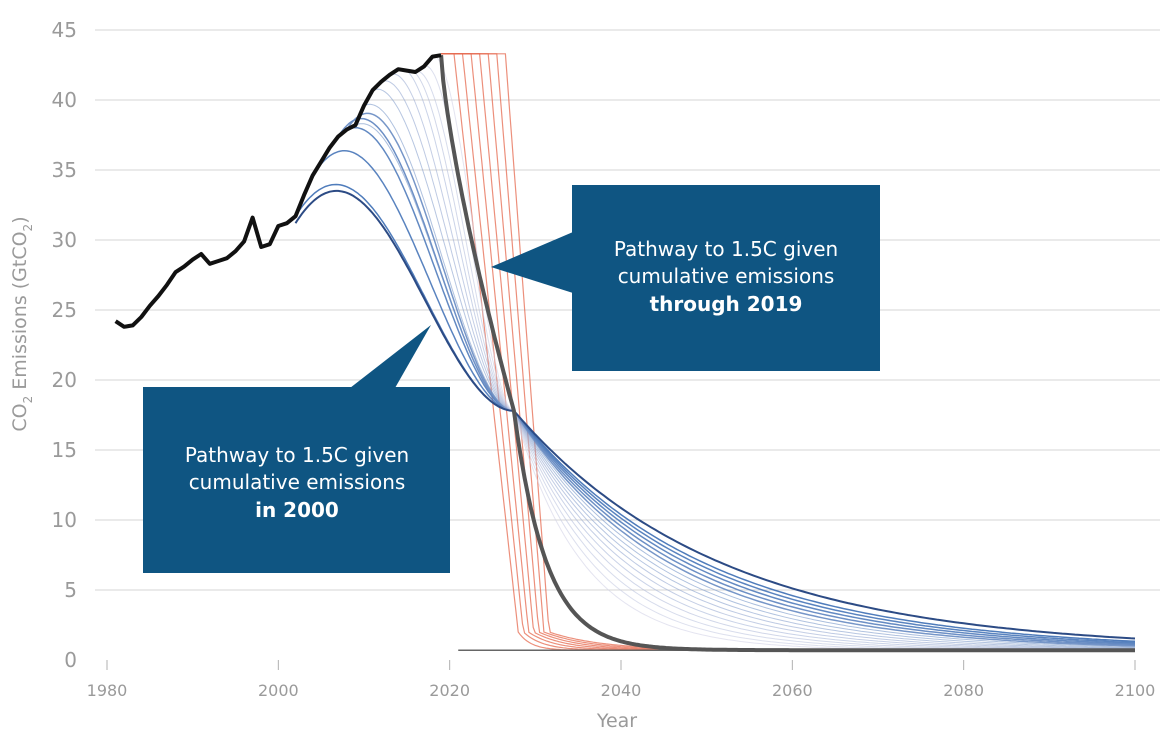 This screenshot has width=1163, height=733. What do you see at coordinates (792, 690) in the screenshot?
I see `x-tick-label: 2060` at bounding box center [792, 690].